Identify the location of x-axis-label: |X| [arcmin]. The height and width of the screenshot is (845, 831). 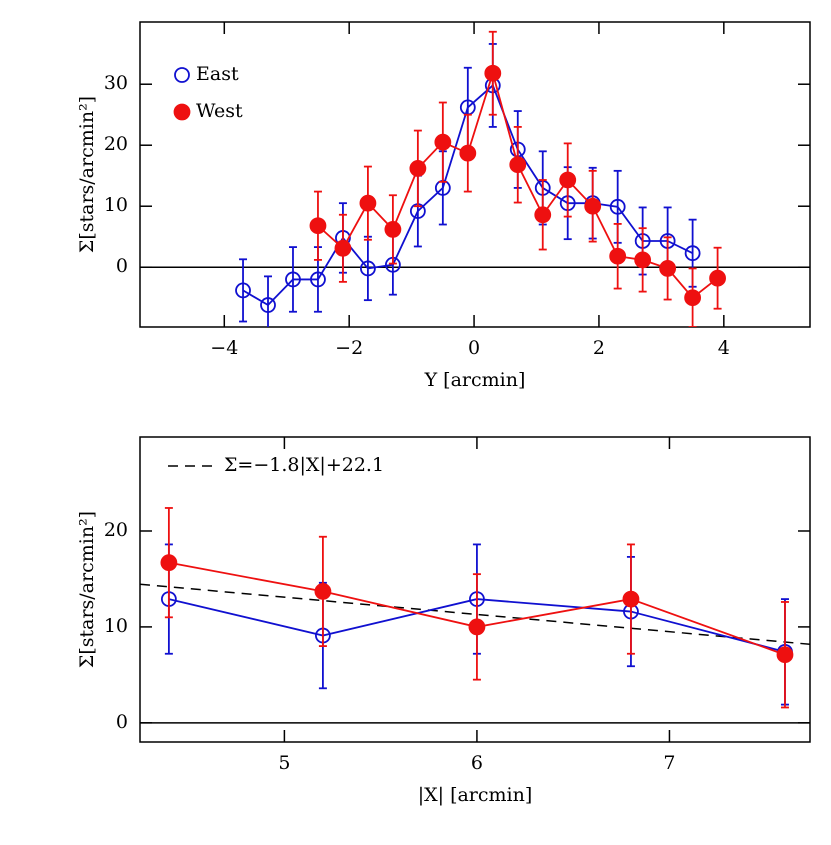
(475, 795).